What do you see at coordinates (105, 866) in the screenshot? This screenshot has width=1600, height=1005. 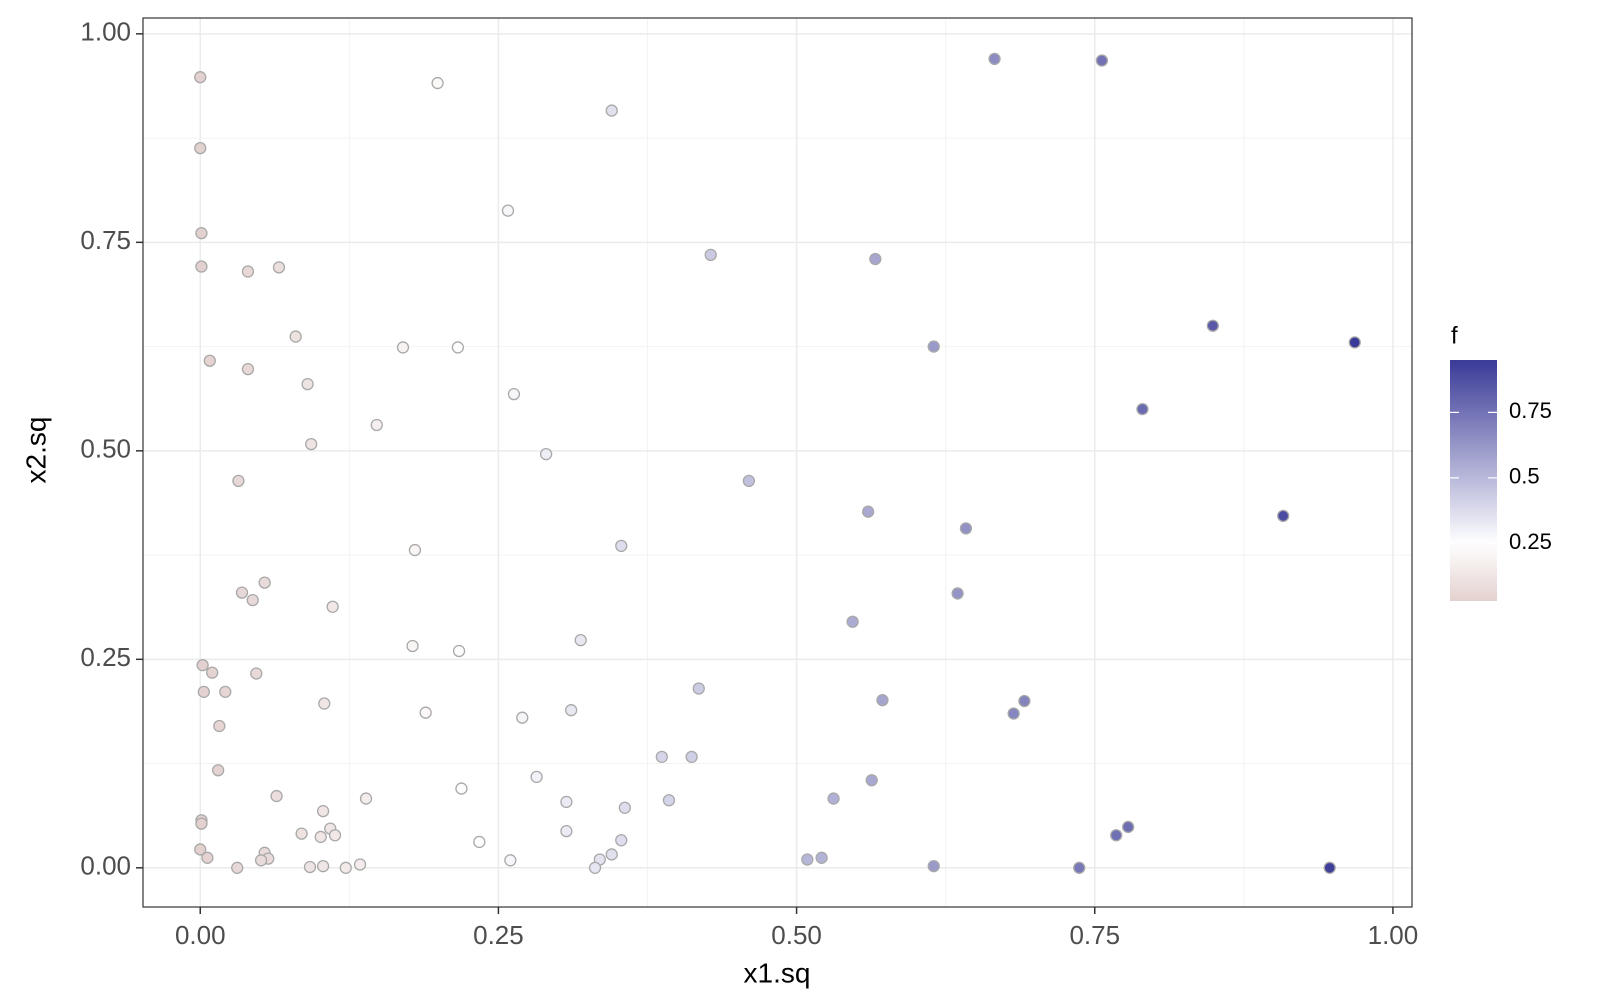 I see `y-tick-label: 0.00` at bounding box center [105, 866].